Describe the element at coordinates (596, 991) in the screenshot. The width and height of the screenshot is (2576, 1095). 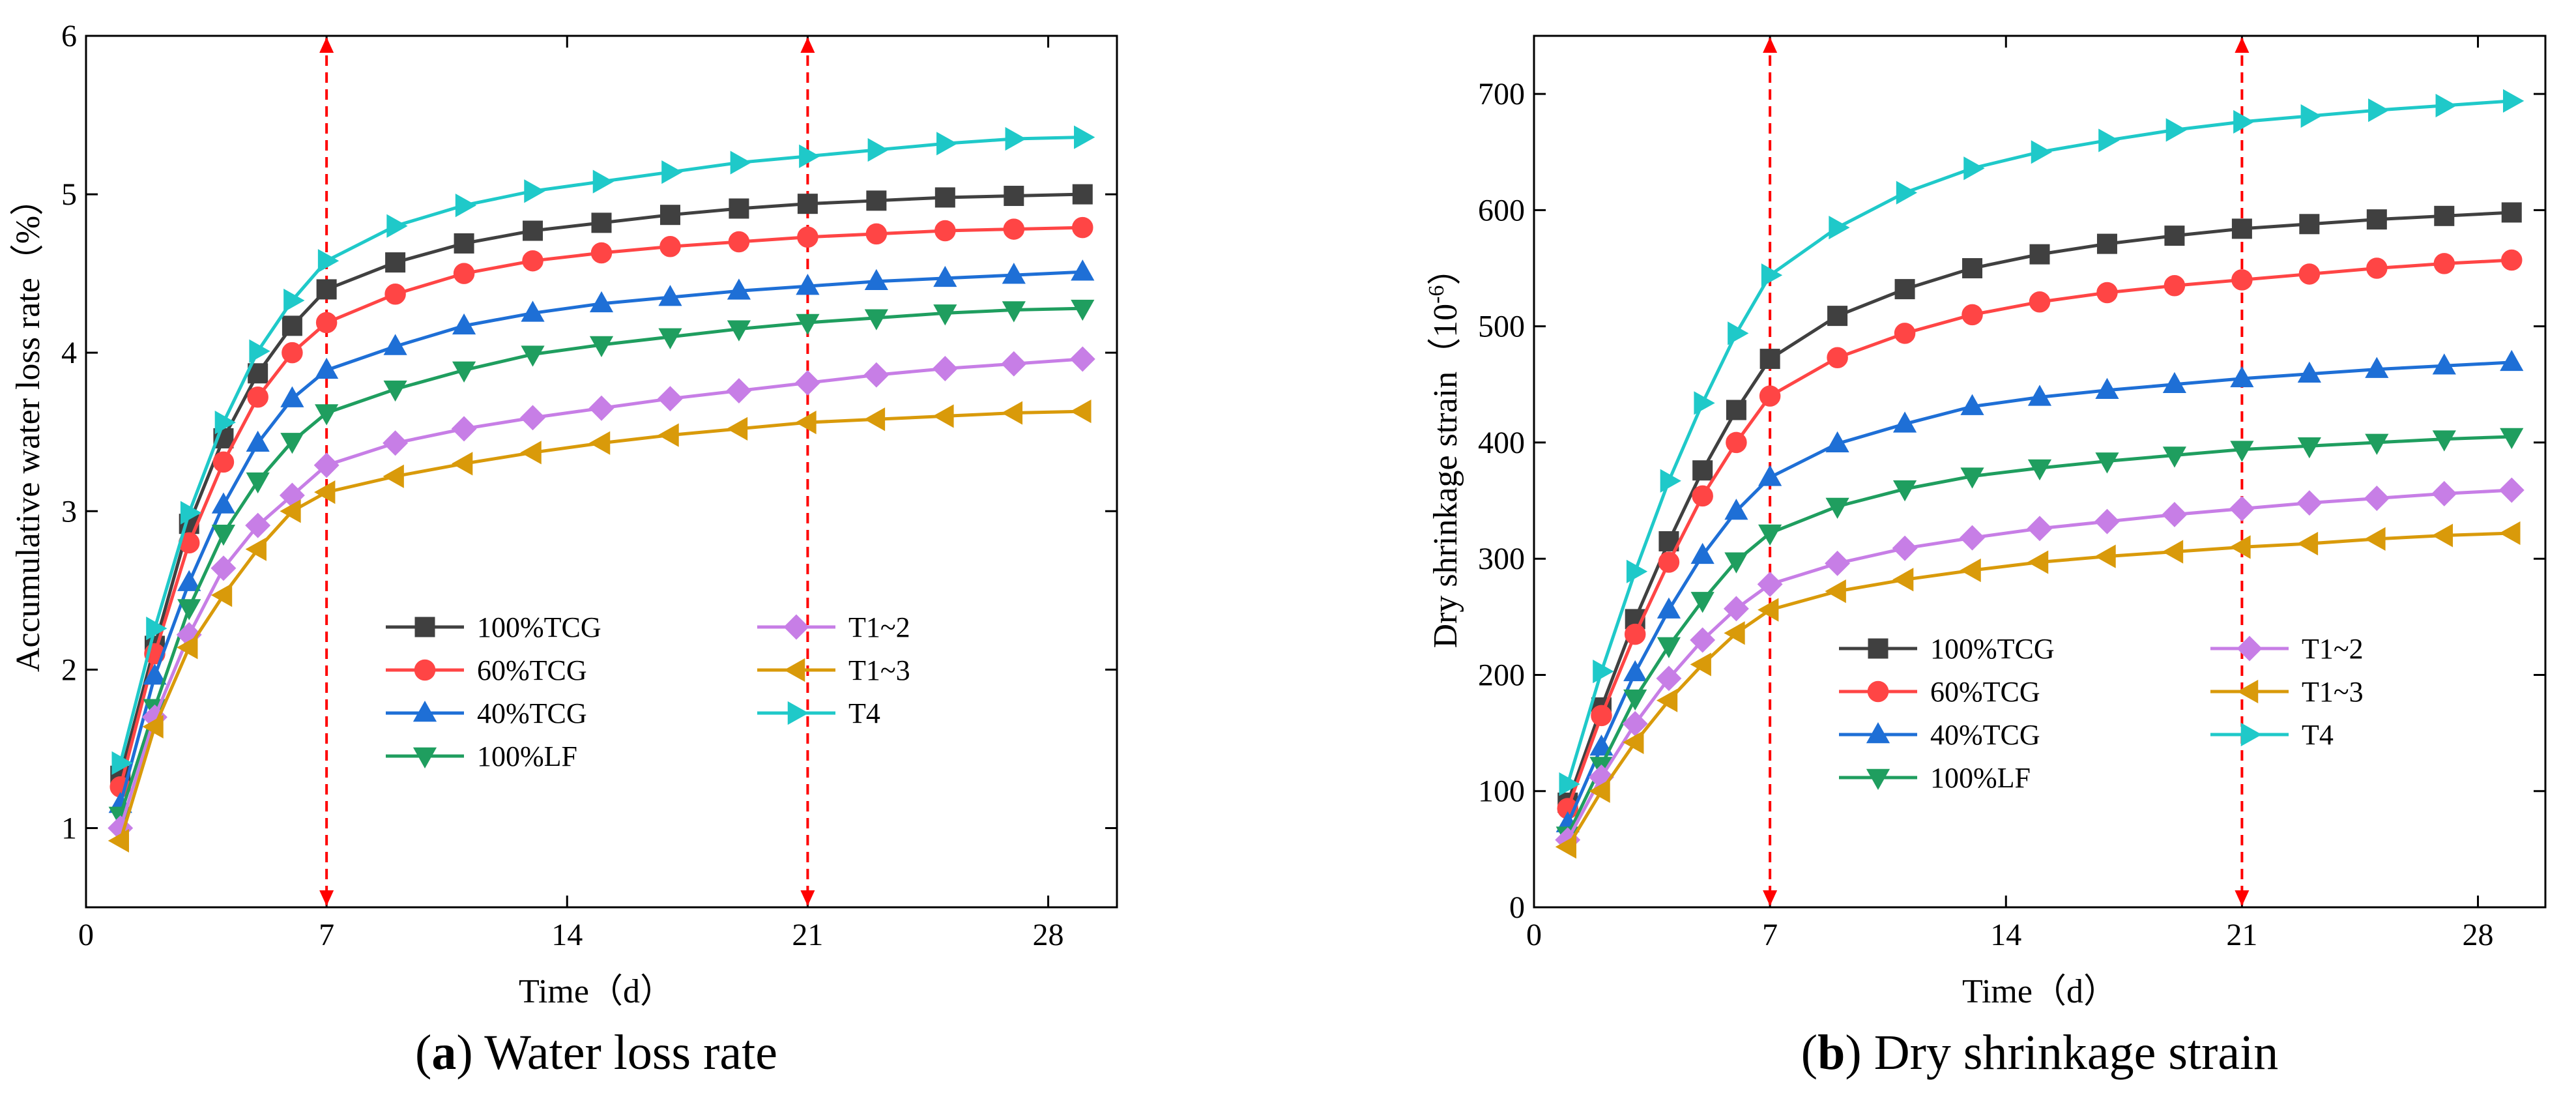
I see `x-axis-title: Time（d）` at that location.